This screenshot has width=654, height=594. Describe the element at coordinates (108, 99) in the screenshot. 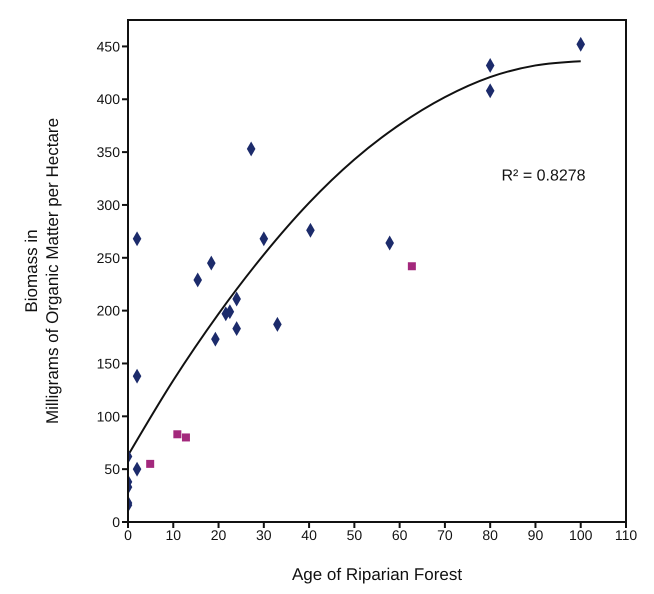

I see `y-tick-label: 400` at that location.